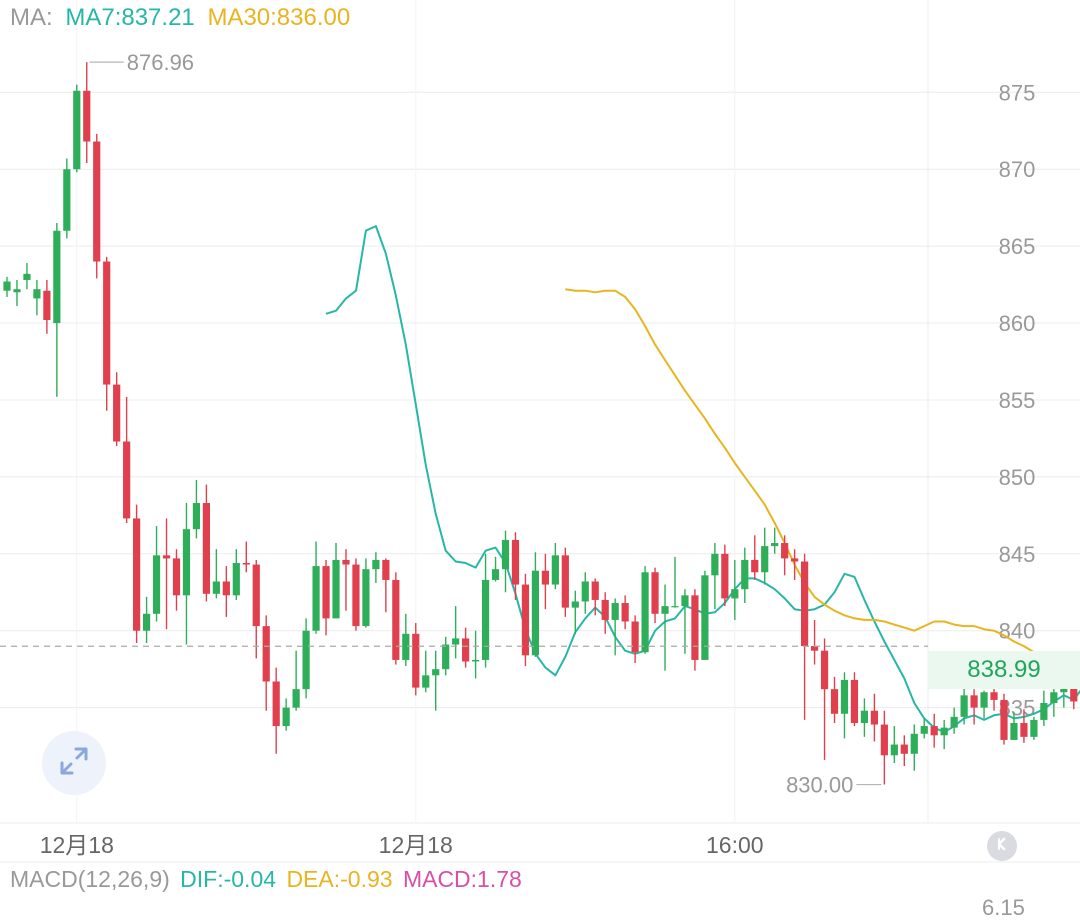  What do you see at coordinates (1002, 846) in the screenshot?
I see `scroll-to-latest-button` at bounding box center [1002, 846].